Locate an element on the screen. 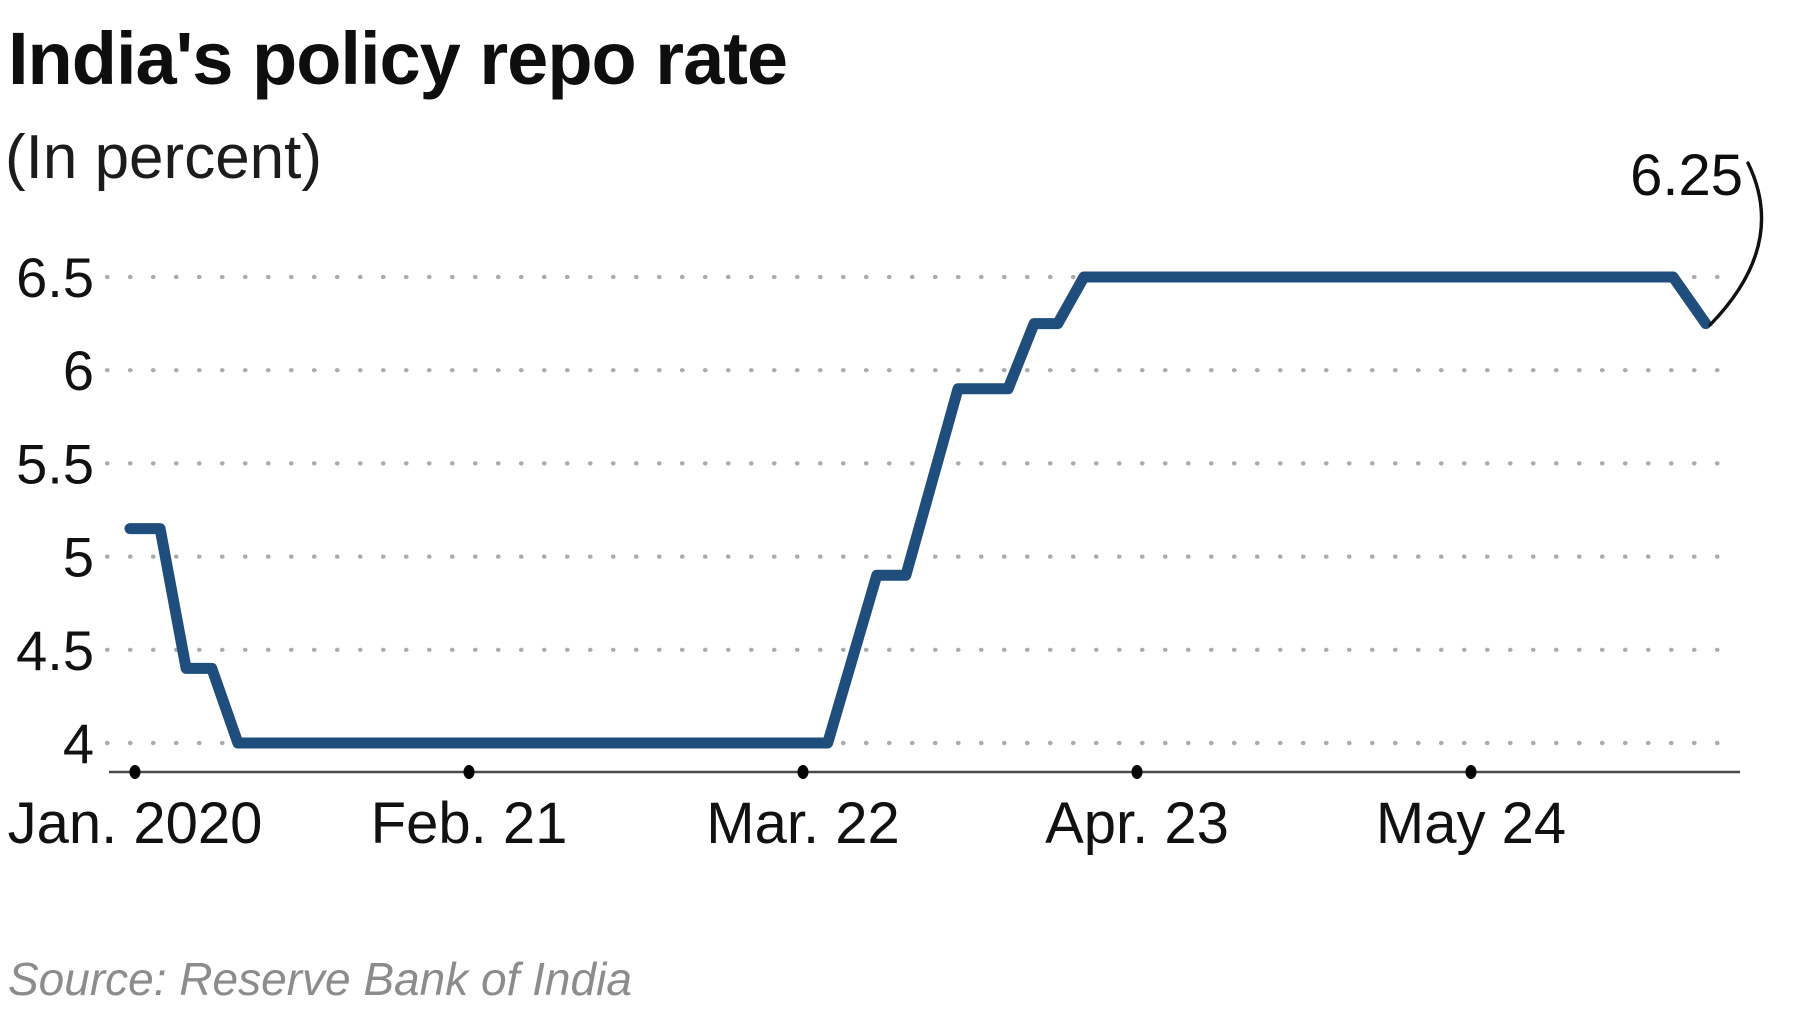 The image size is (1800, 1011). y-tick-label-4: 4 is located at coordinates (78, 743).